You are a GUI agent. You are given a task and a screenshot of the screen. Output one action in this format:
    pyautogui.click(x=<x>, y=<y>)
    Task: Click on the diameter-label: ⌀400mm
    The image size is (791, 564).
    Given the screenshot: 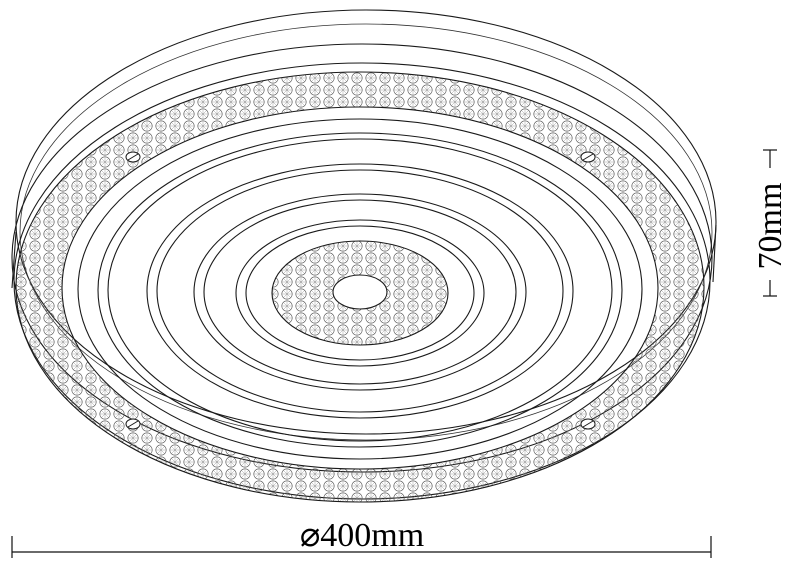 What is the action you would take?
    pyautogui.click(x=362, y=535)
    